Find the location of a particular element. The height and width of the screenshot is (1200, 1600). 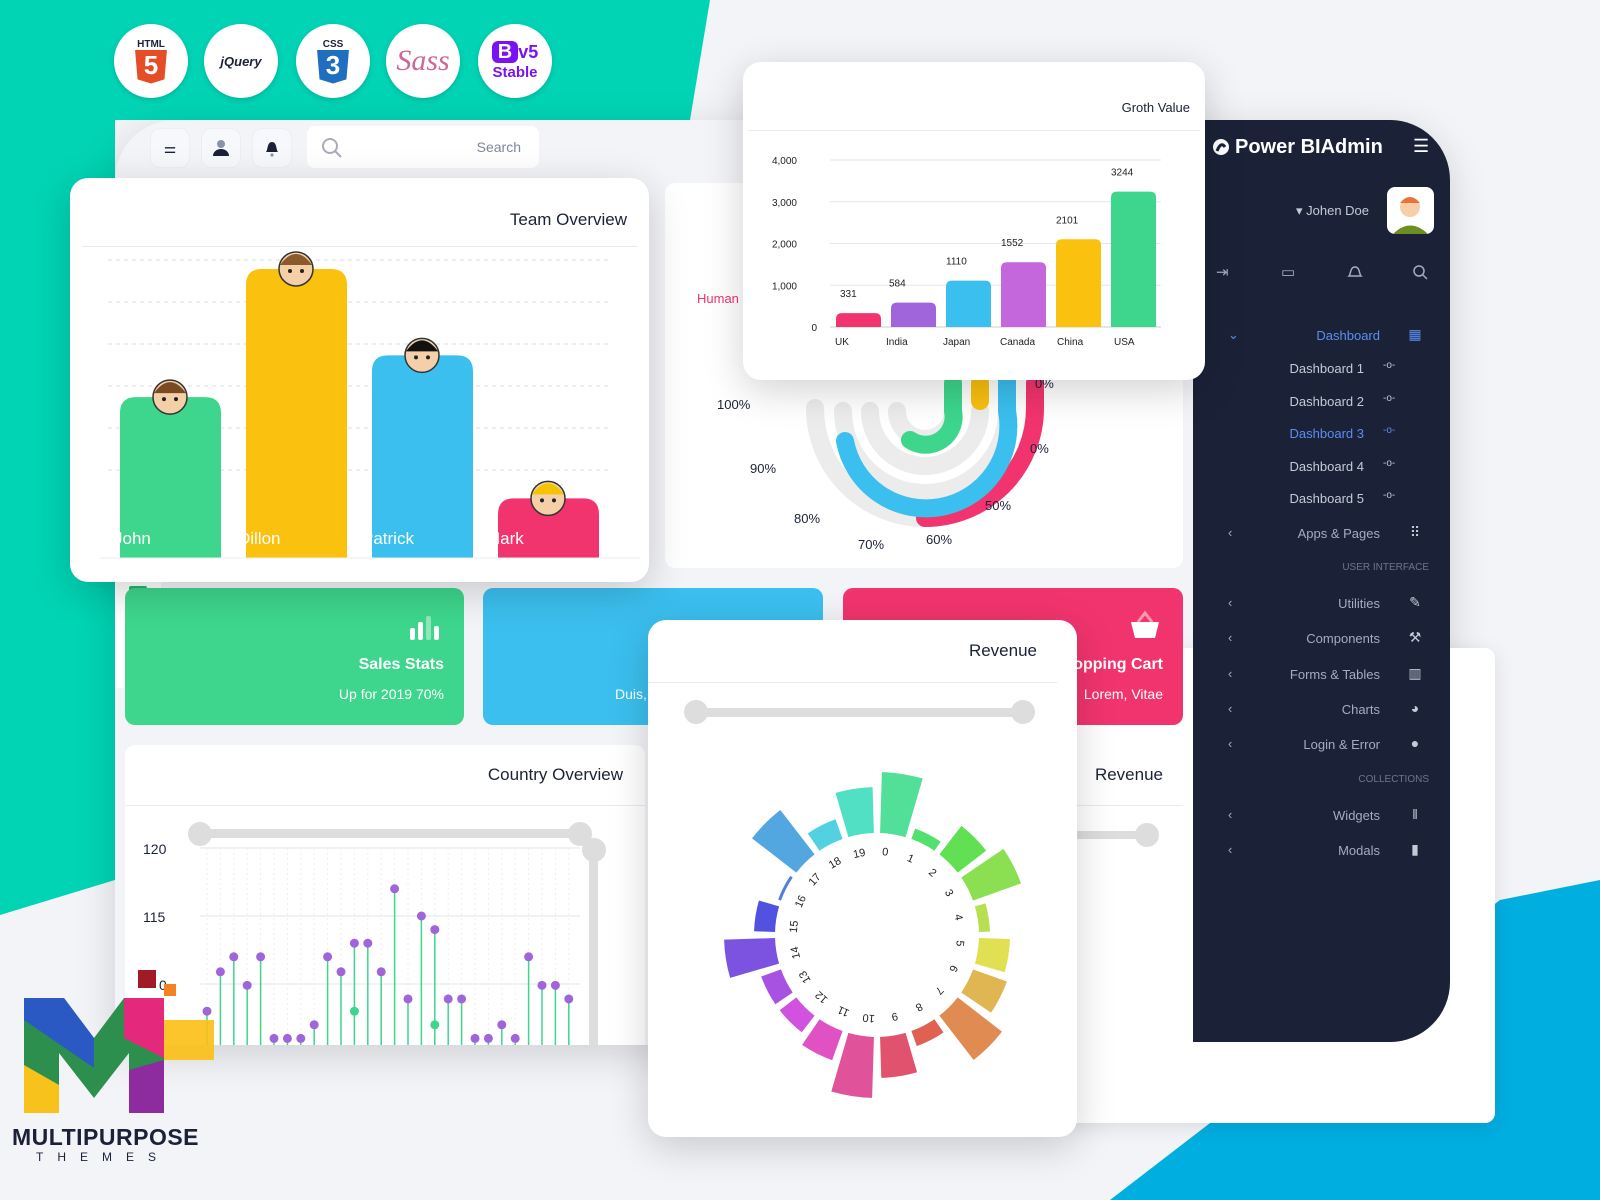

y-tick: 3,000 is located at coordinates (784, 203).